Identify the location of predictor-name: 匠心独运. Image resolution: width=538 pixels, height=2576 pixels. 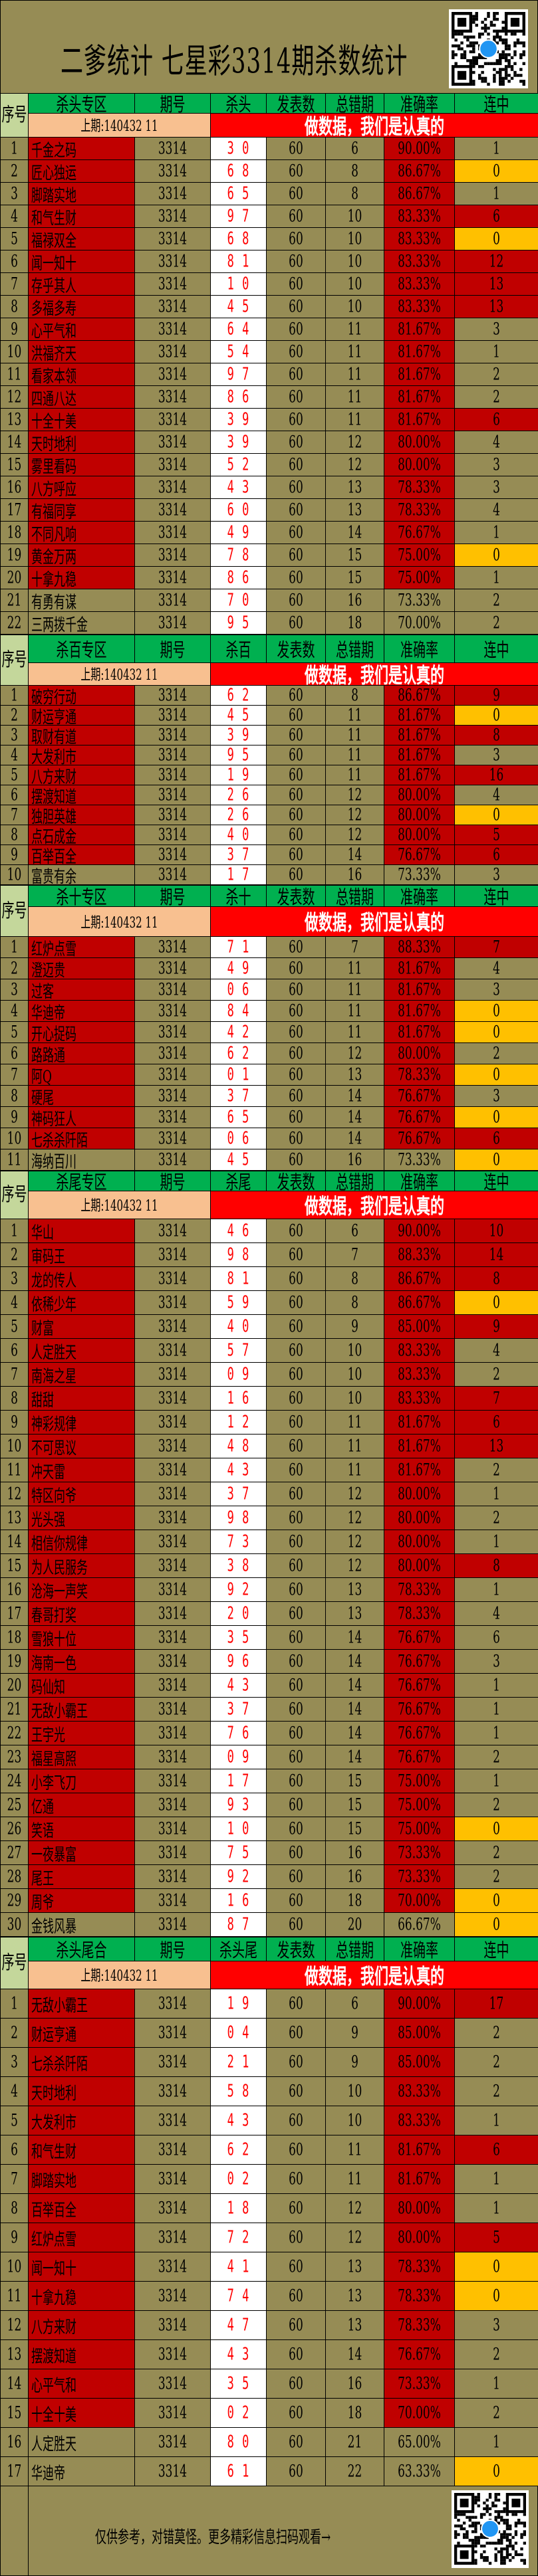
(82, 172).